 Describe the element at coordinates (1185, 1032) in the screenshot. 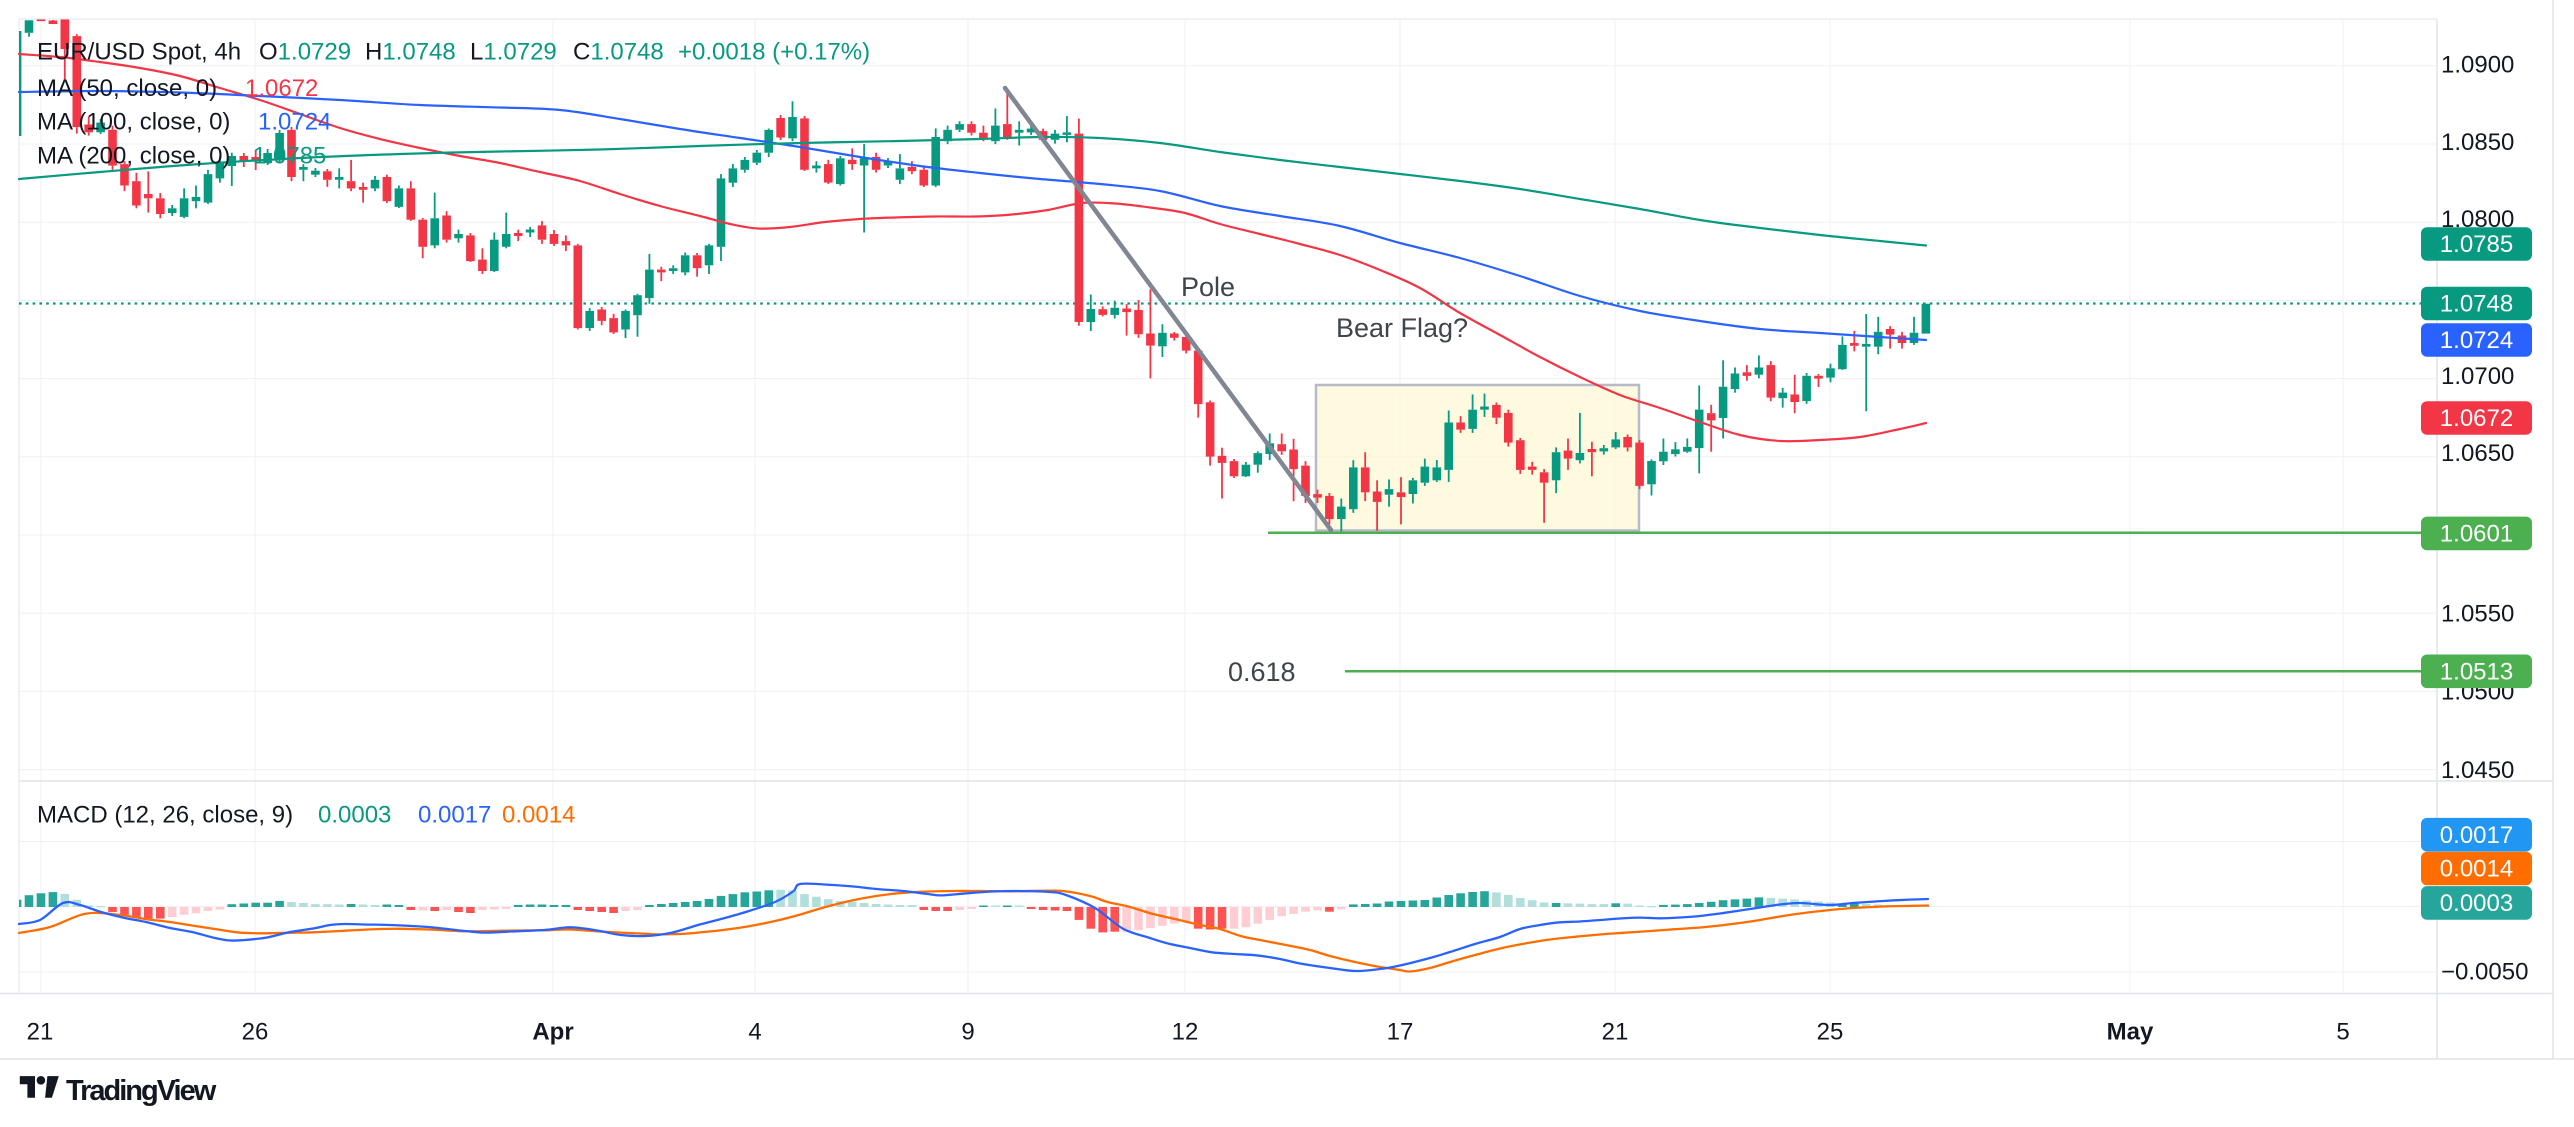

I see `svg-text: 12` at that location.